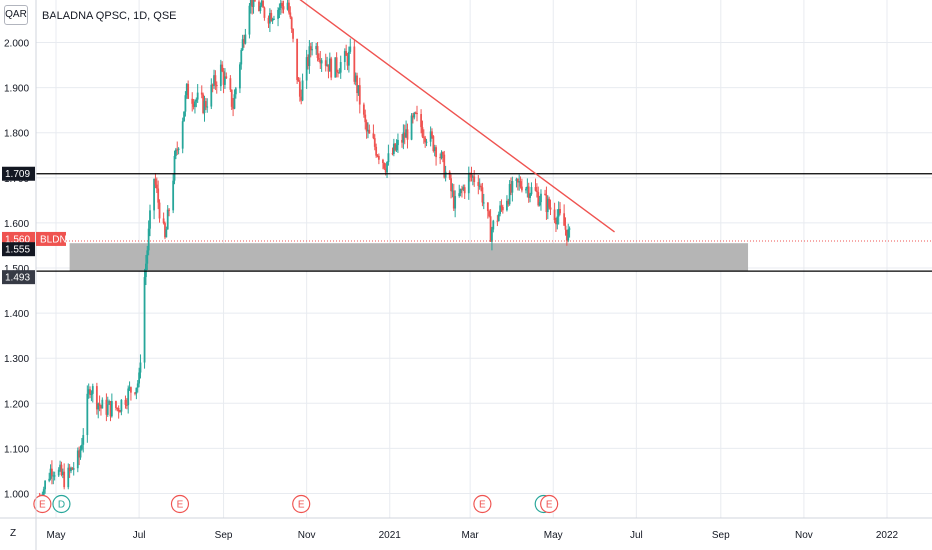 The width and height of the screenshot is (932, 550). Describe the element at coordinates (13, 533) in the screenshot. I see `scale-toggle-button: Z` at that location.